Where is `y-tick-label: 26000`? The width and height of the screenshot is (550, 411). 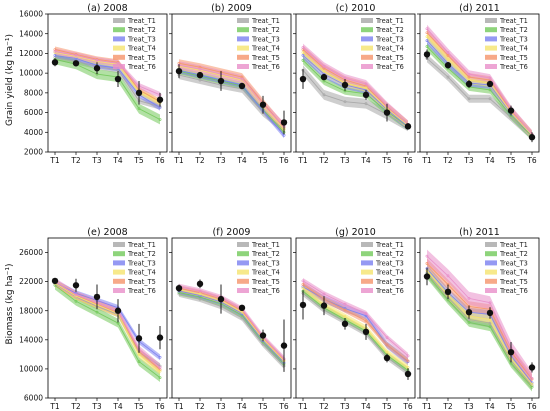 y-tick-label: 26000 is located at coordinates (31, 252).